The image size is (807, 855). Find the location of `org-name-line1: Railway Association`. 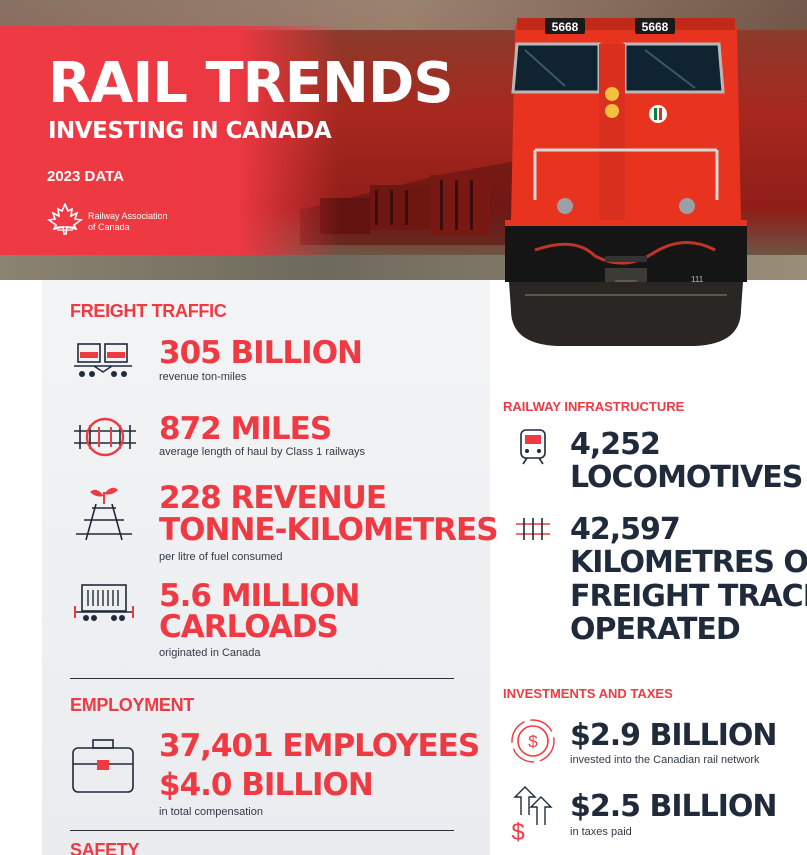

org-name-line1: Railway Association is located at coordinates (128, 216).